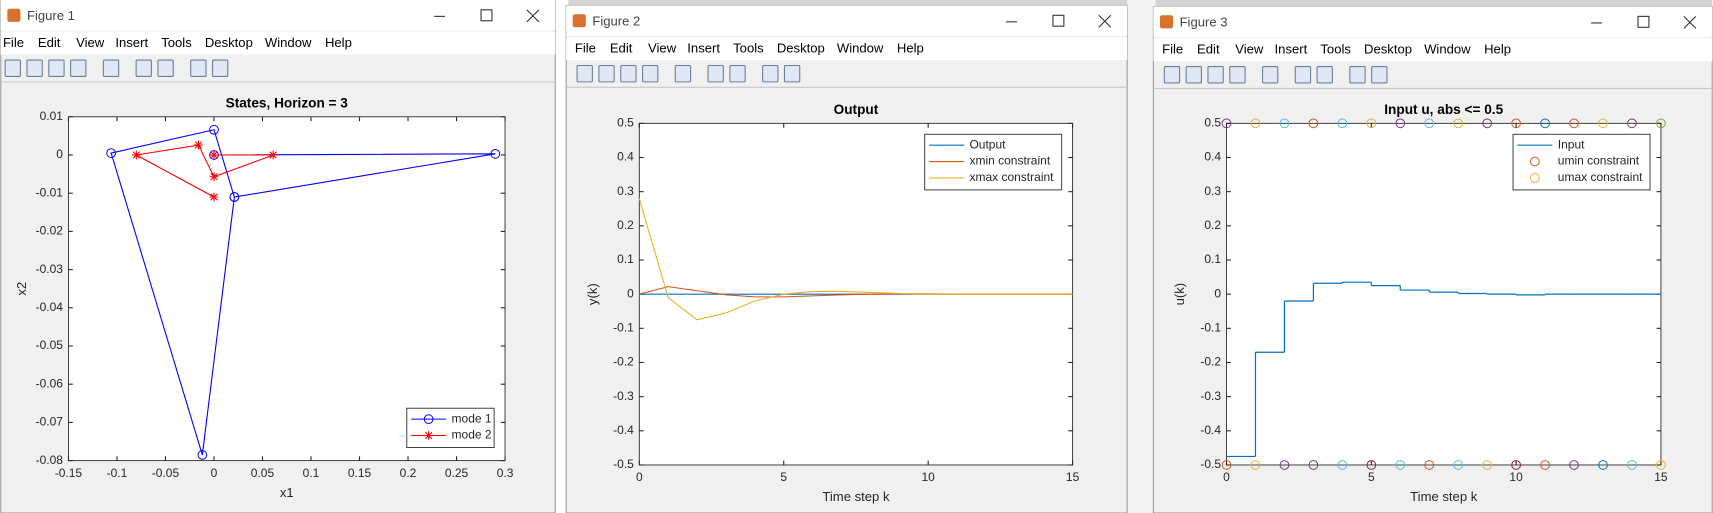  Describe the element at coordinates (51, 15) in the screenshot. I see `window-title: Figure 1` at that location.